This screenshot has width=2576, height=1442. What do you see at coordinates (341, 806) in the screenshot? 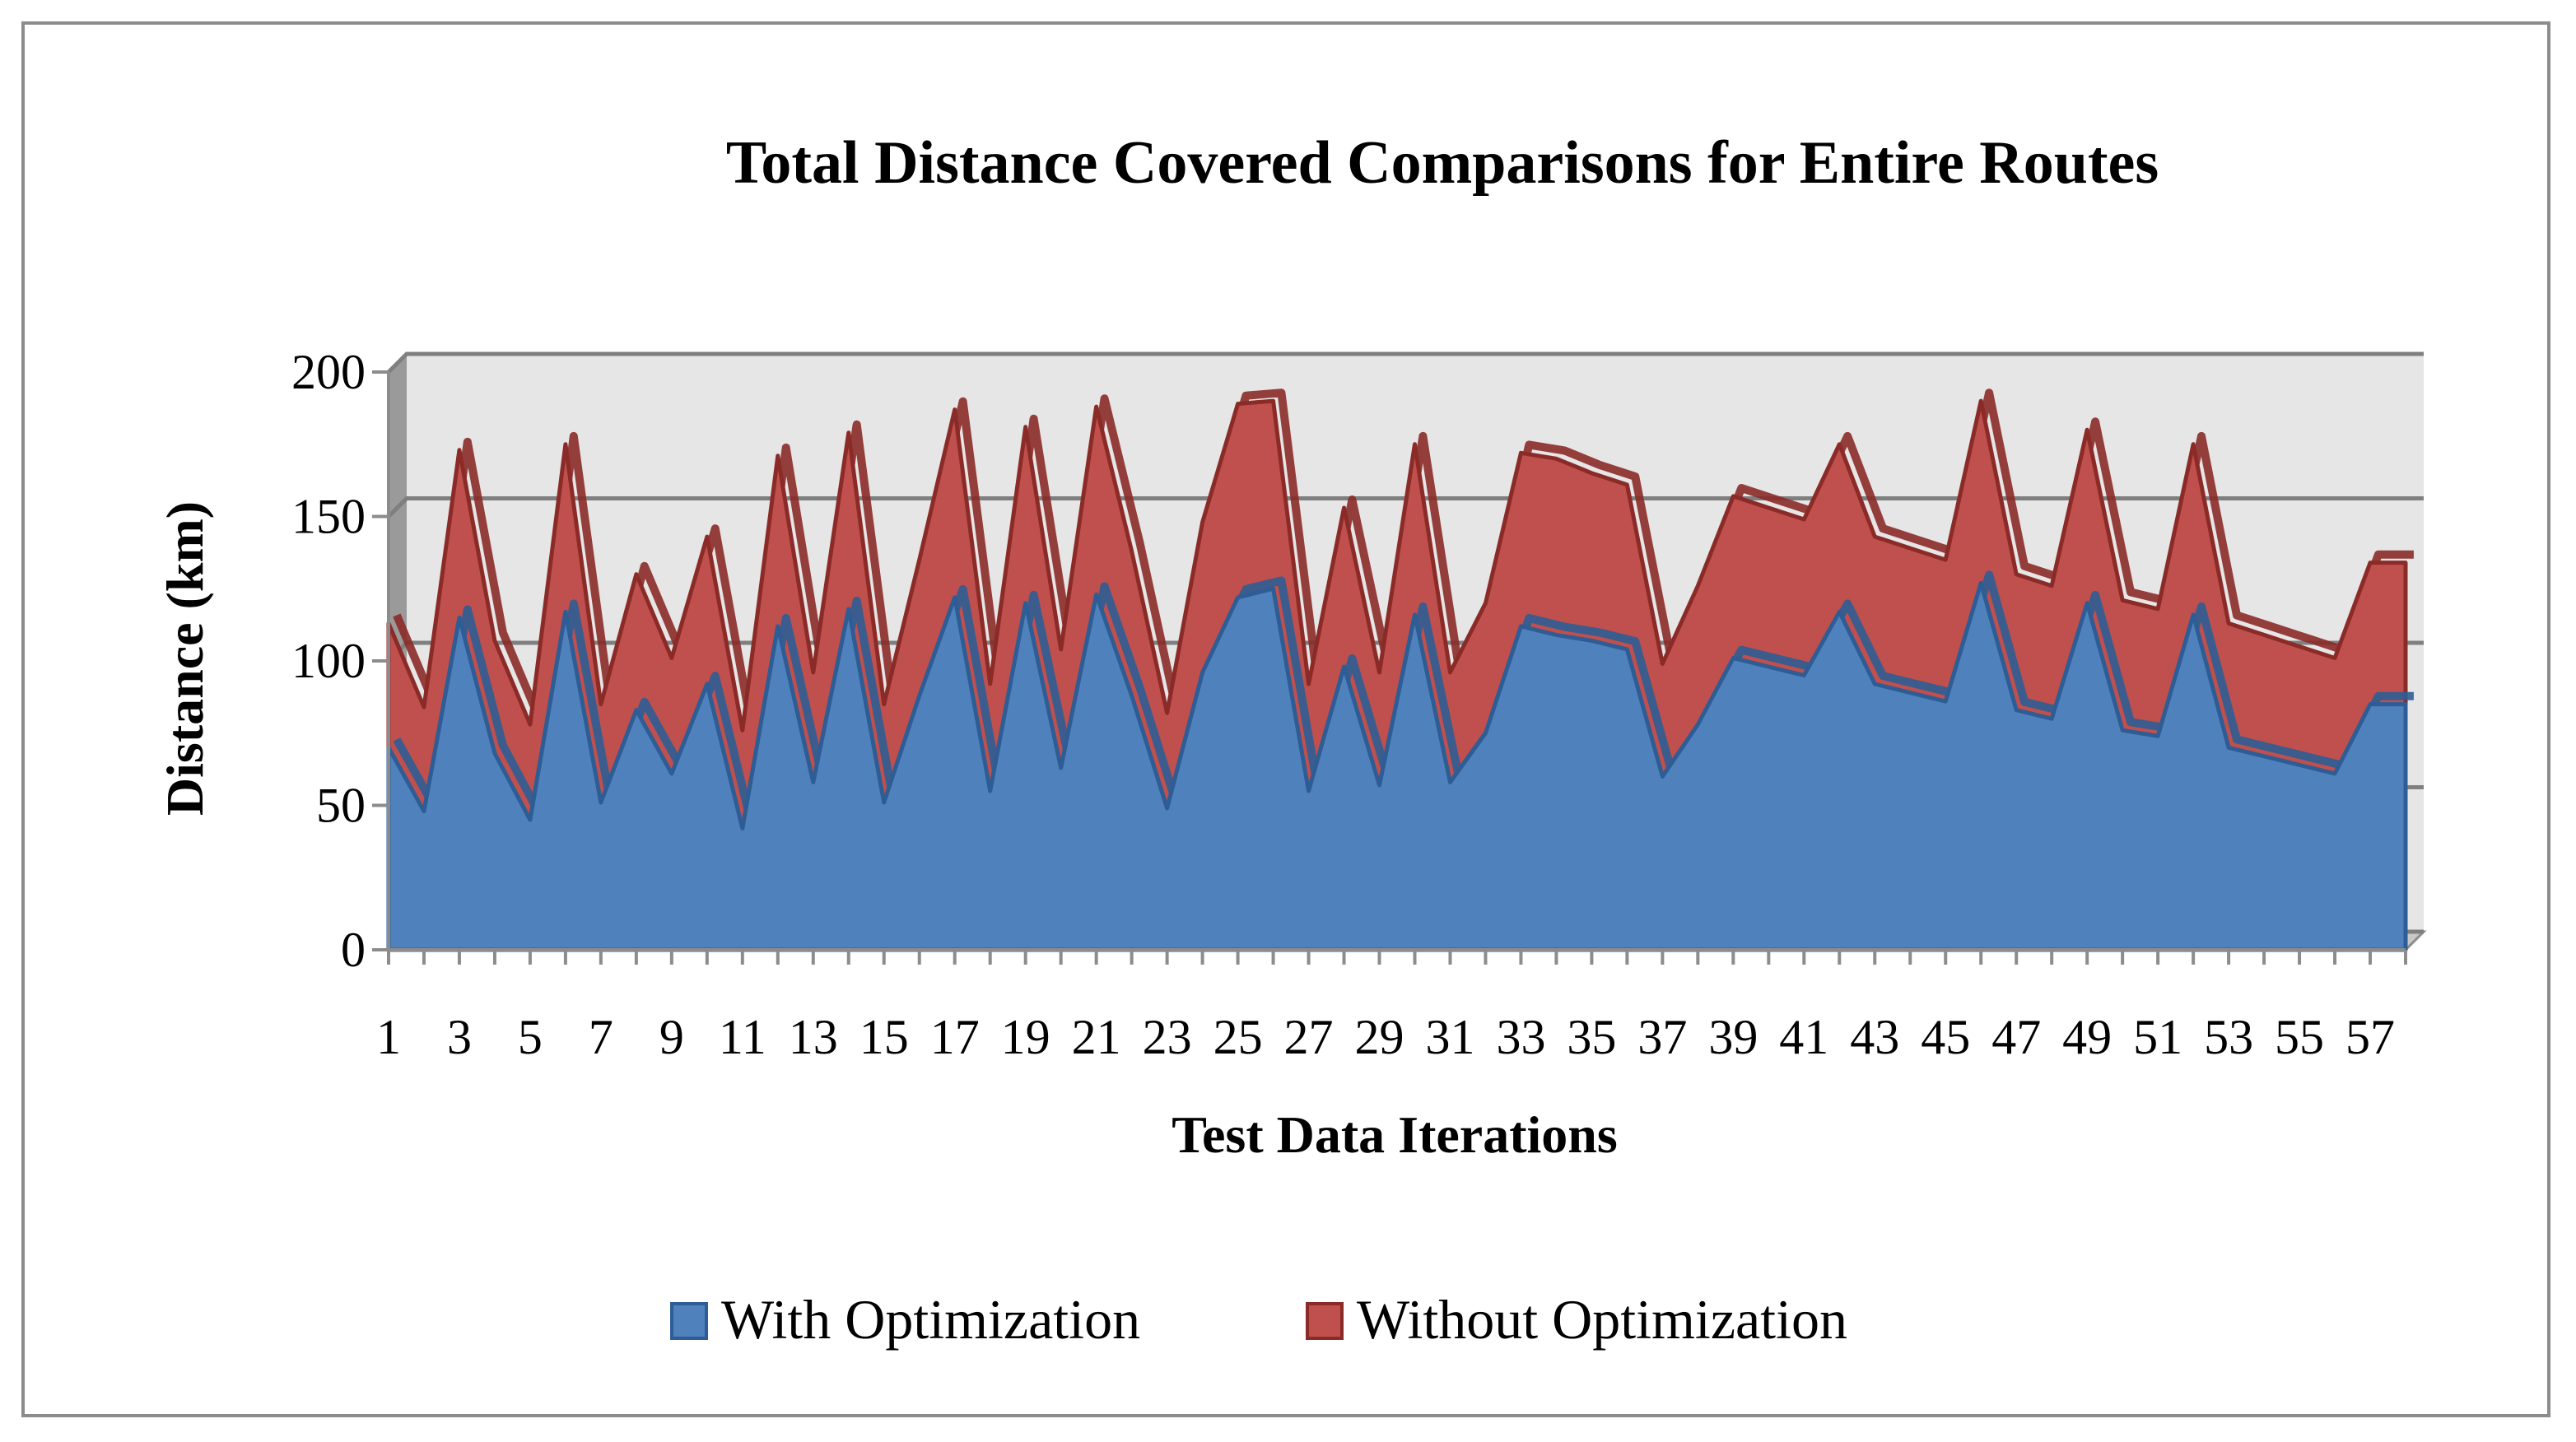
I see `y-tick-label-50: 50` at bounding box center [341, 806].